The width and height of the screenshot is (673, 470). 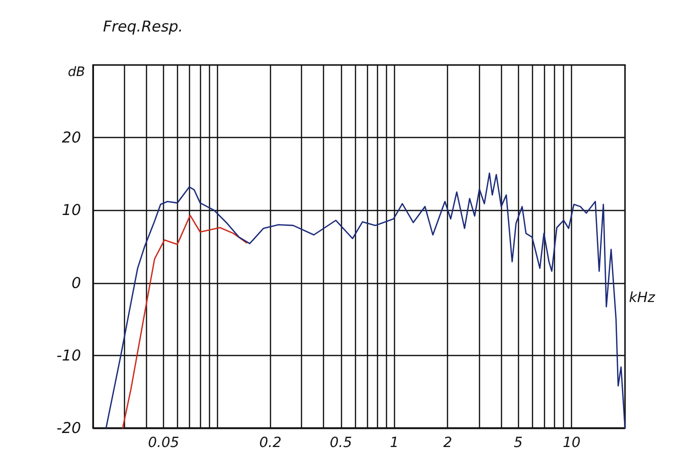 I want to click on x-tick-label: 10, so click(x=571, y=443).